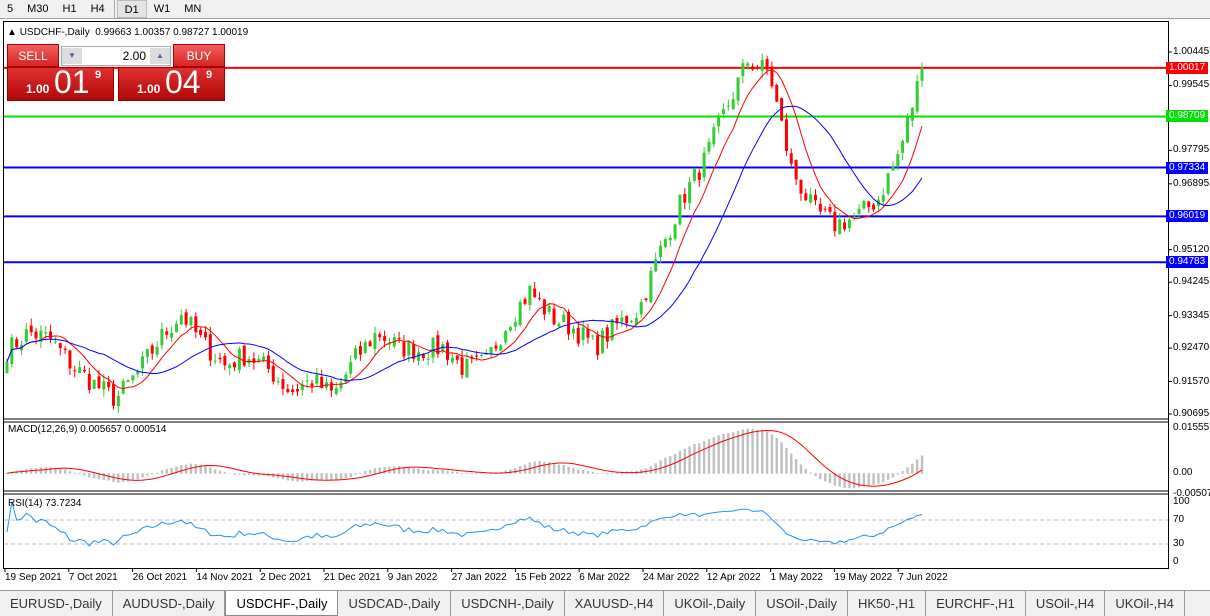 This screenshot has width=1210, height=616. What do you see at coordinates (97, 9) in the screenshot?
I see `timeframe-h4: H4` at bounding box center [97, 9].